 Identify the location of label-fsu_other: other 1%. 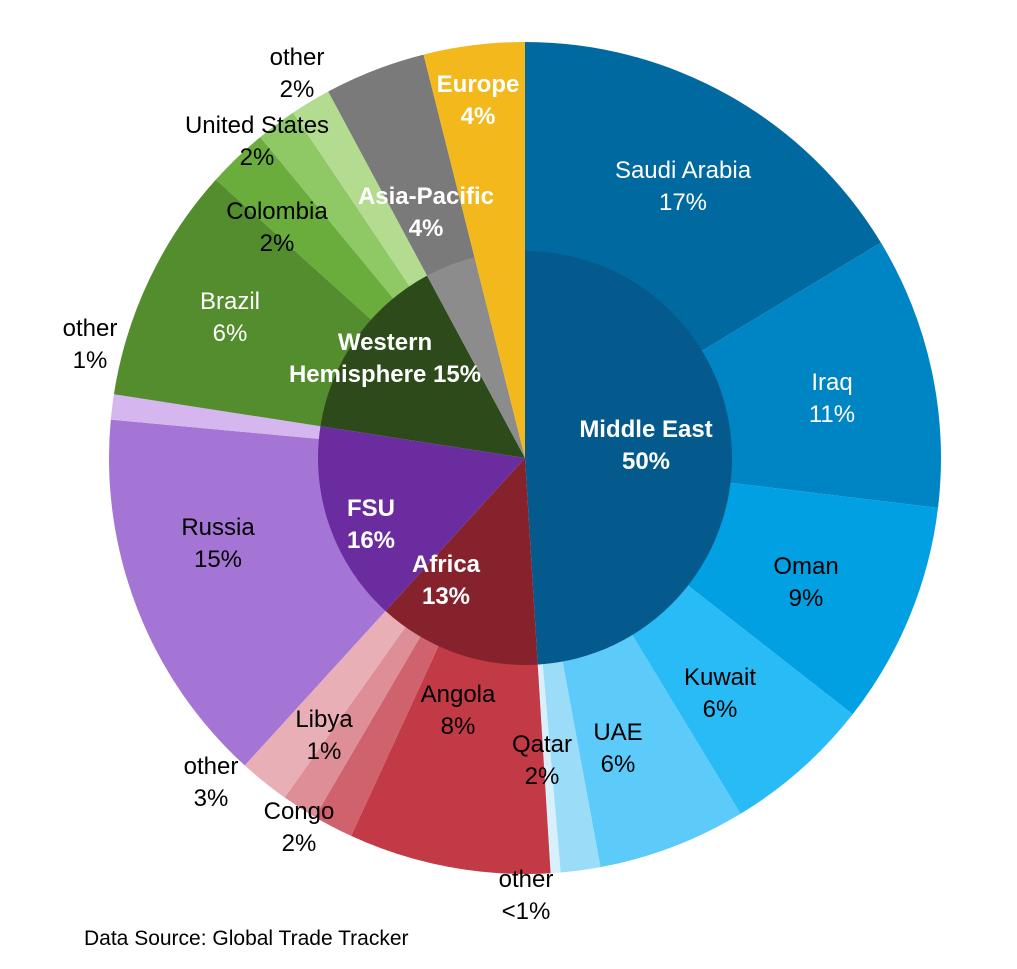
(90, 344).